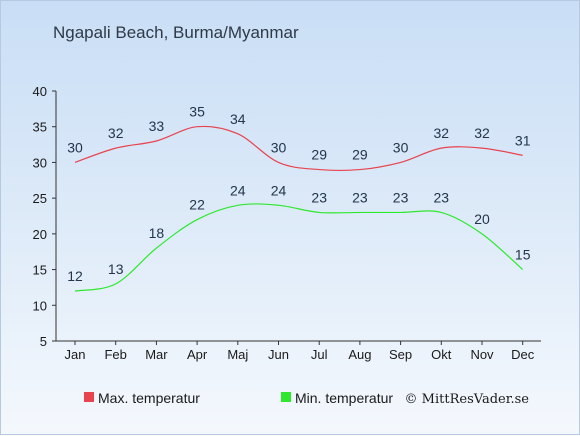 This screenshot has height=436, width=580. What do you see at coordinates (482, 354) in the screenshot?
I see `x-tick-label: Nov` at bounding box center [482, 354].